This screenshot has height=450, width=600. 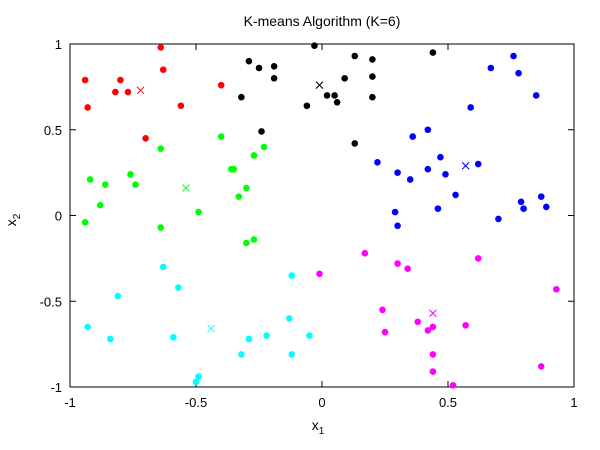 What do you see at coordinates (51, 216) in the screenshot?
I see `y-tick-labels: -1 -0.5 0 0.5 1` at bounding box center [51, 216].